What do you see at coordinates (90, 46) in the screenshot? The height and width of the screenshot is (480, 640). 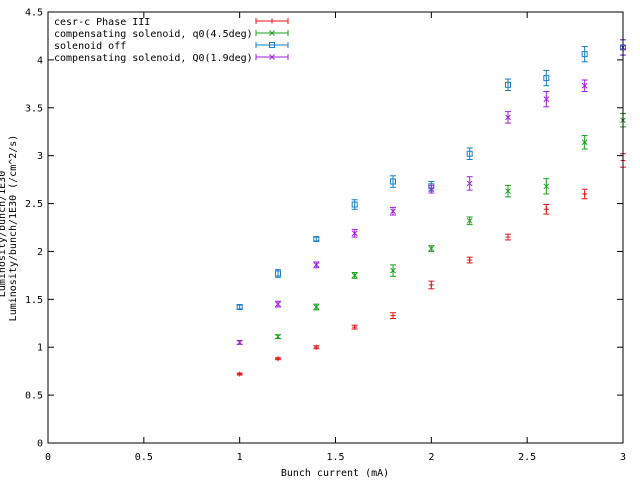 I see `legend-label: solenoid off` at bounding box center [90, 46].